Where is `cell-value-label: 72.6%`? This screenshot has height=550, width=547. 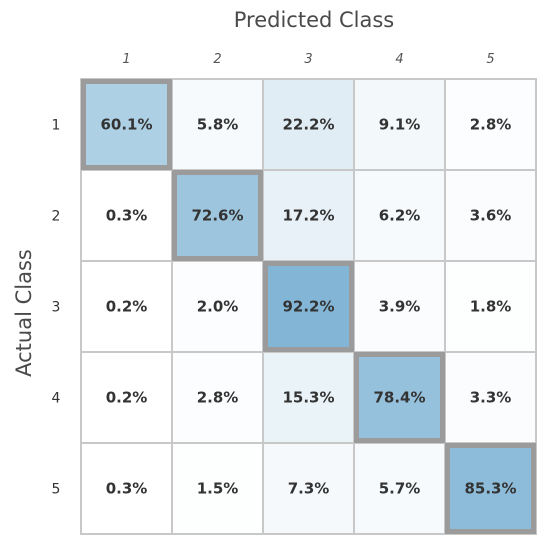
cell-value-label: 72.6% is located at coordinates (217, 216).